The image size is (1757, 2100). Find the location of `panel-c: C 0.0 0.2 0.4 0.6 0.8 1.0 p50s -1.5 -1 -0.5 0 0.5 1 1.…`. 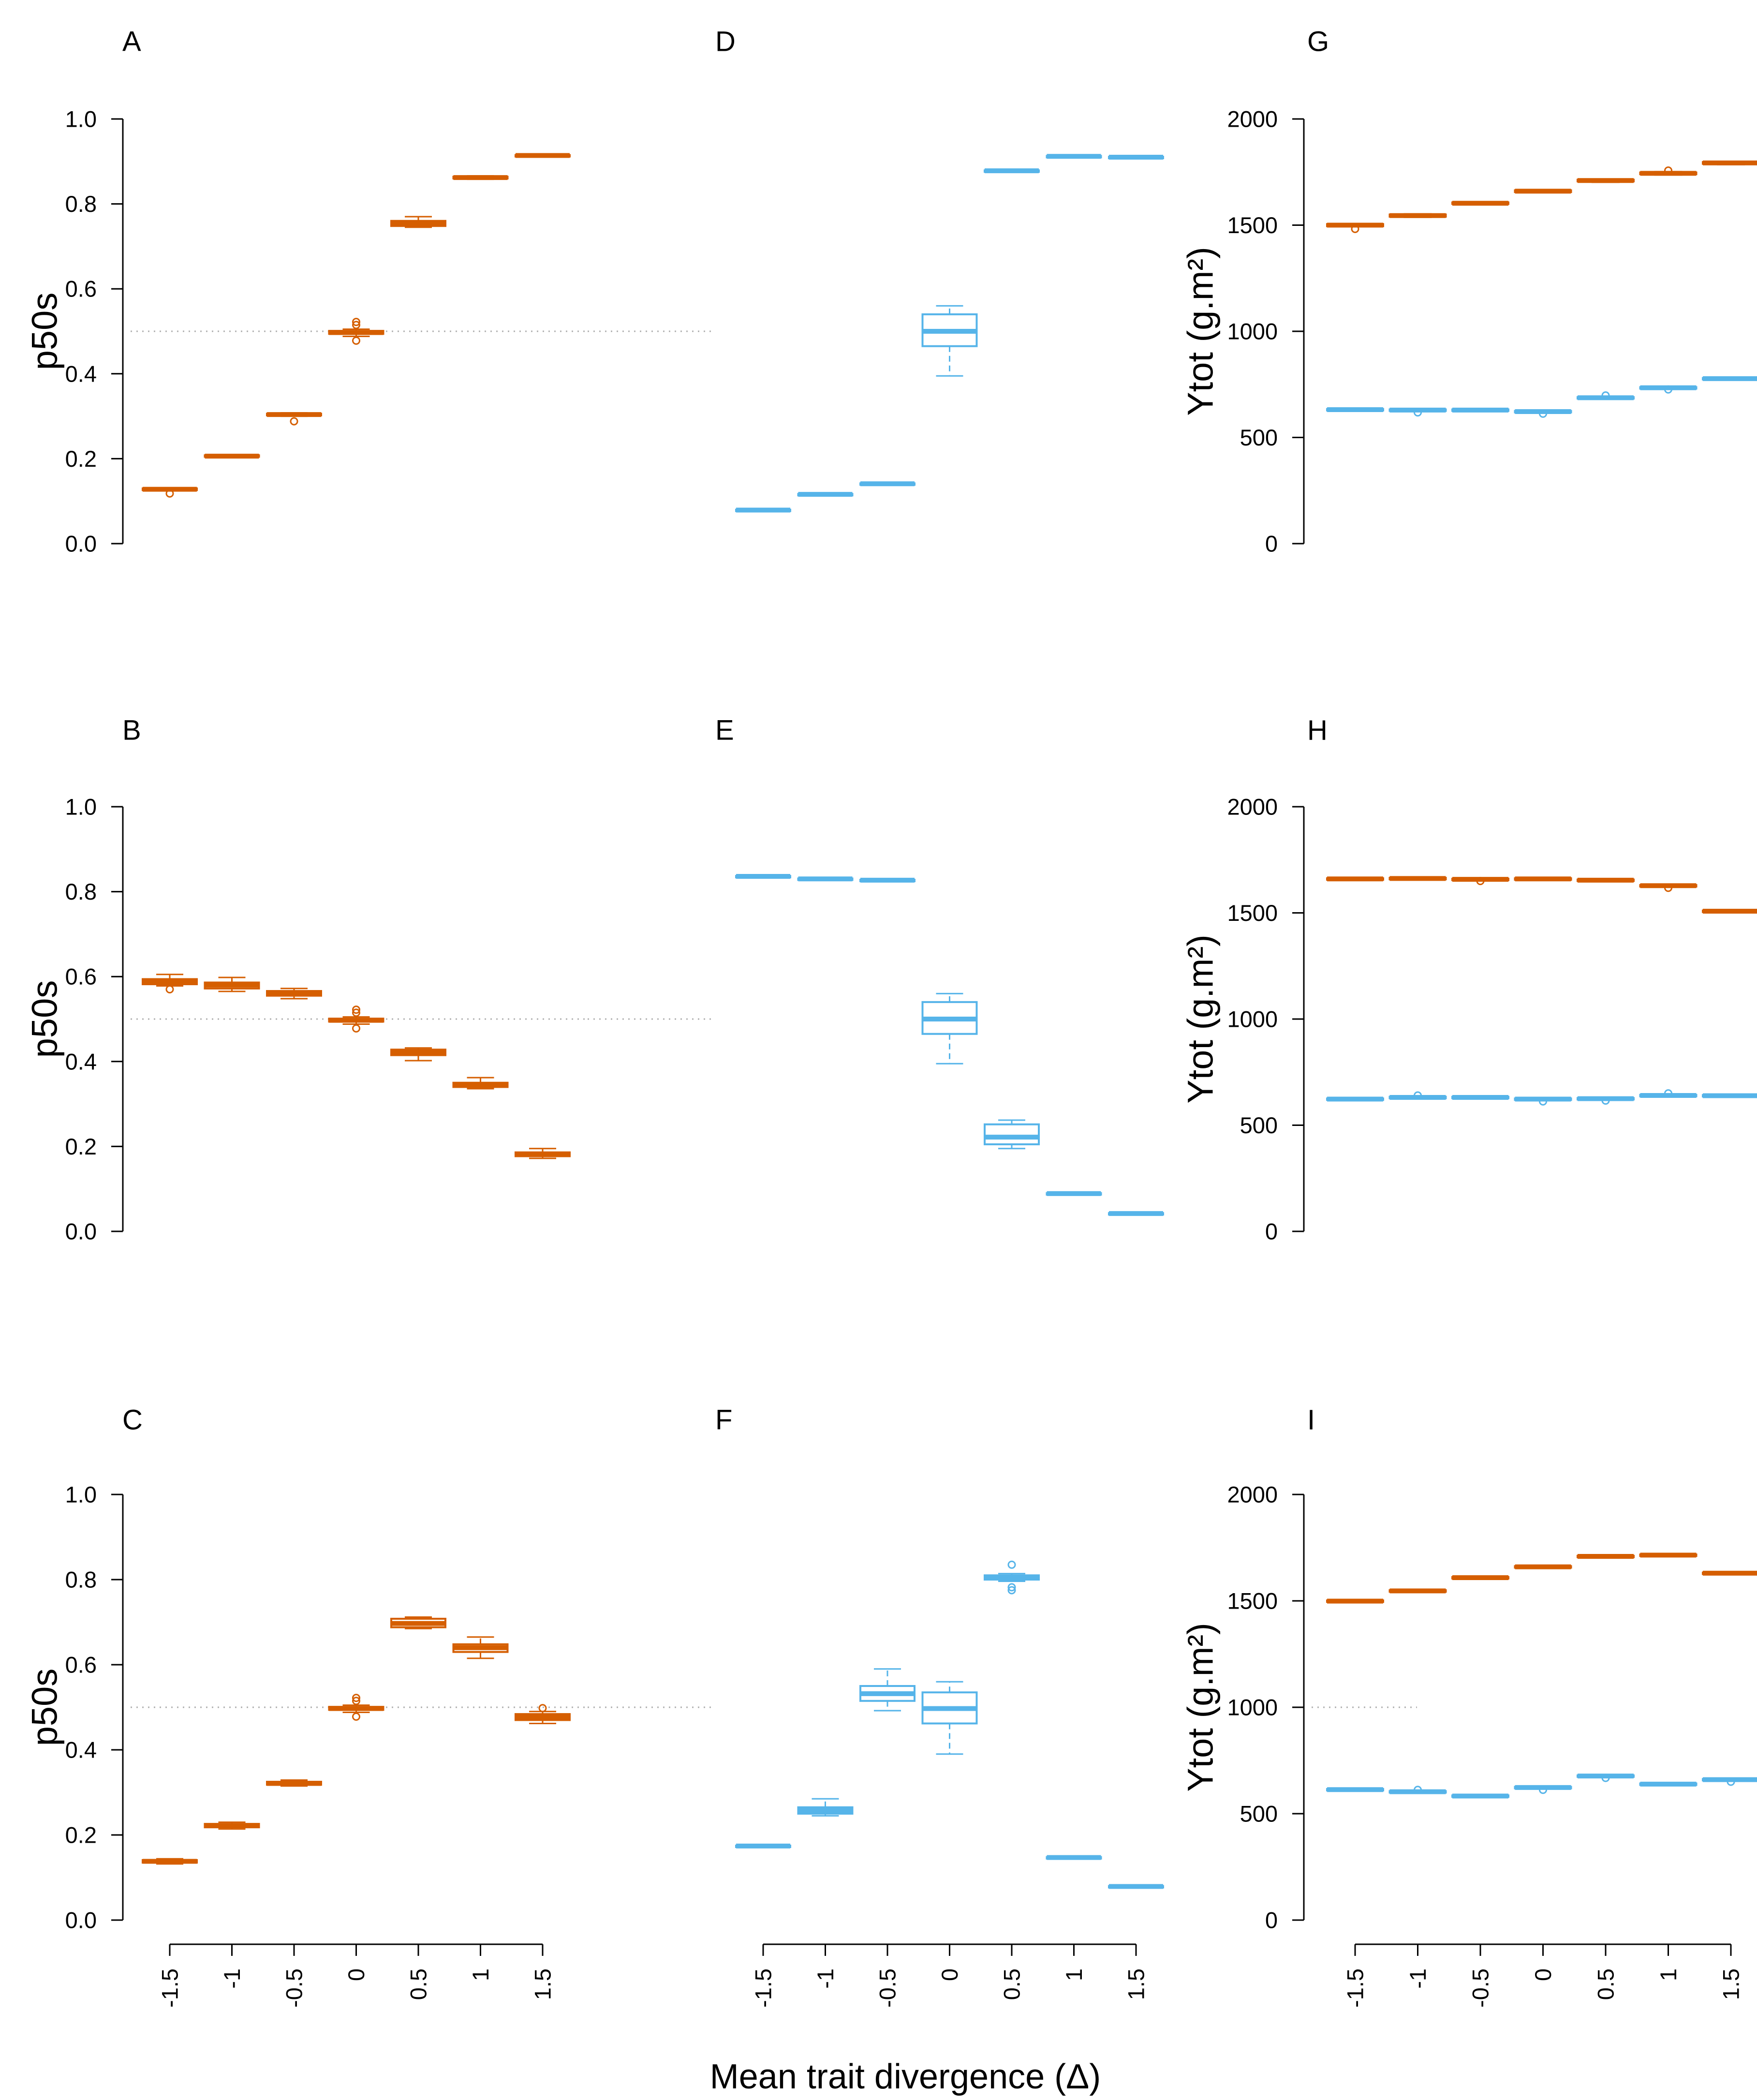

panel-c: C 0.0 0.2 0.4 0.6 0.8 1.0 p50s -1.5 -1 -0.5 0 0.5 1 1.… is located at coordinates (305, 1706).